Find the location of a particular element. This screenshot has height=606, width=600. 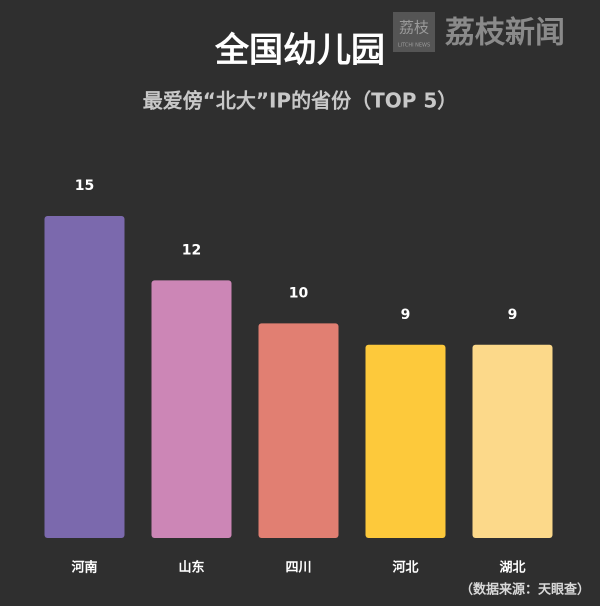

logo-text: 荔枝 is located at coordinates (414, 28).